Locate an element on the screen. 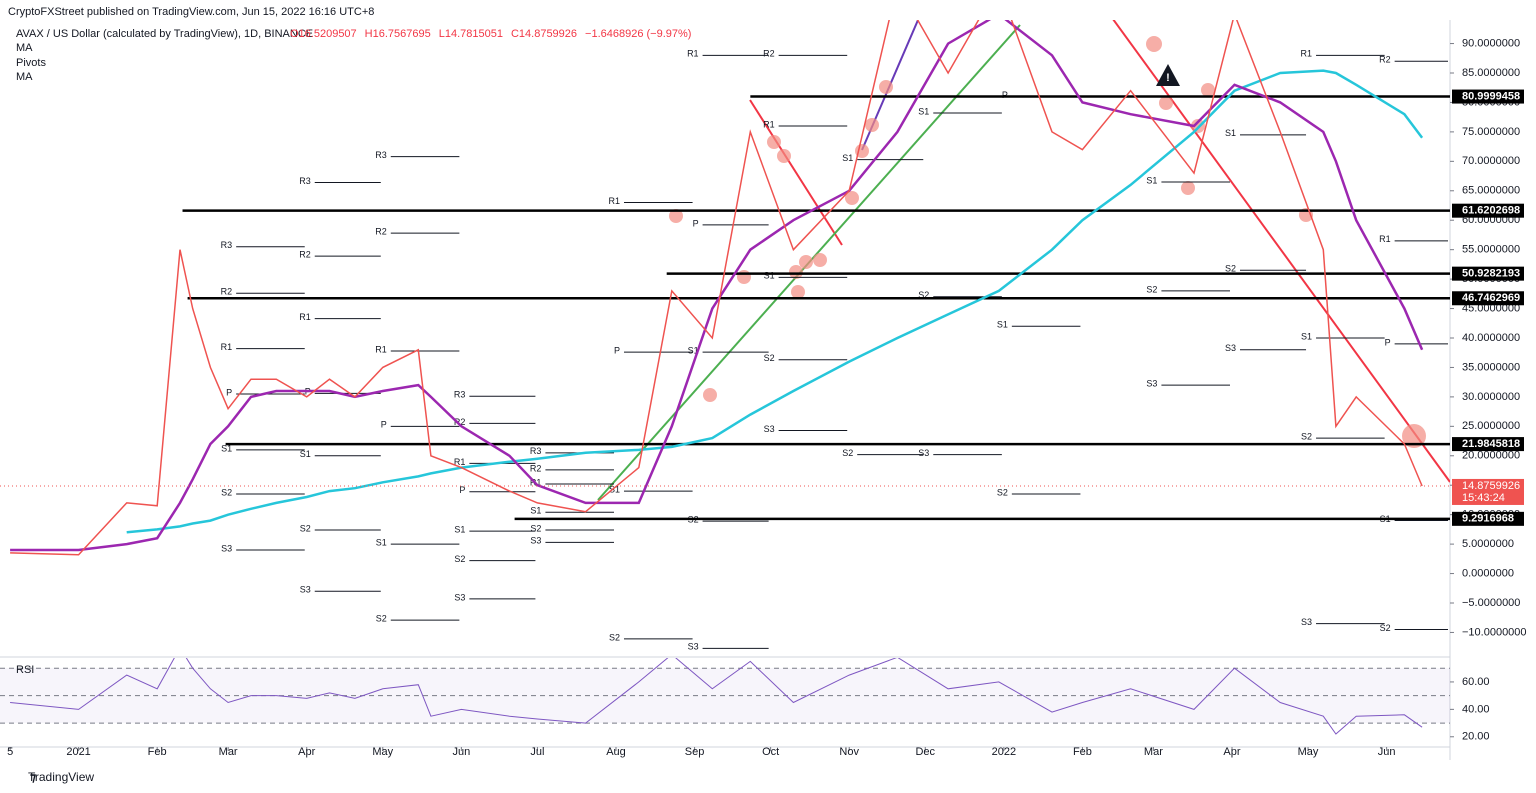 Image resolution: width=1536 pixels, height=793 pixels. rsi-panel is located at coordinates (725, 696).